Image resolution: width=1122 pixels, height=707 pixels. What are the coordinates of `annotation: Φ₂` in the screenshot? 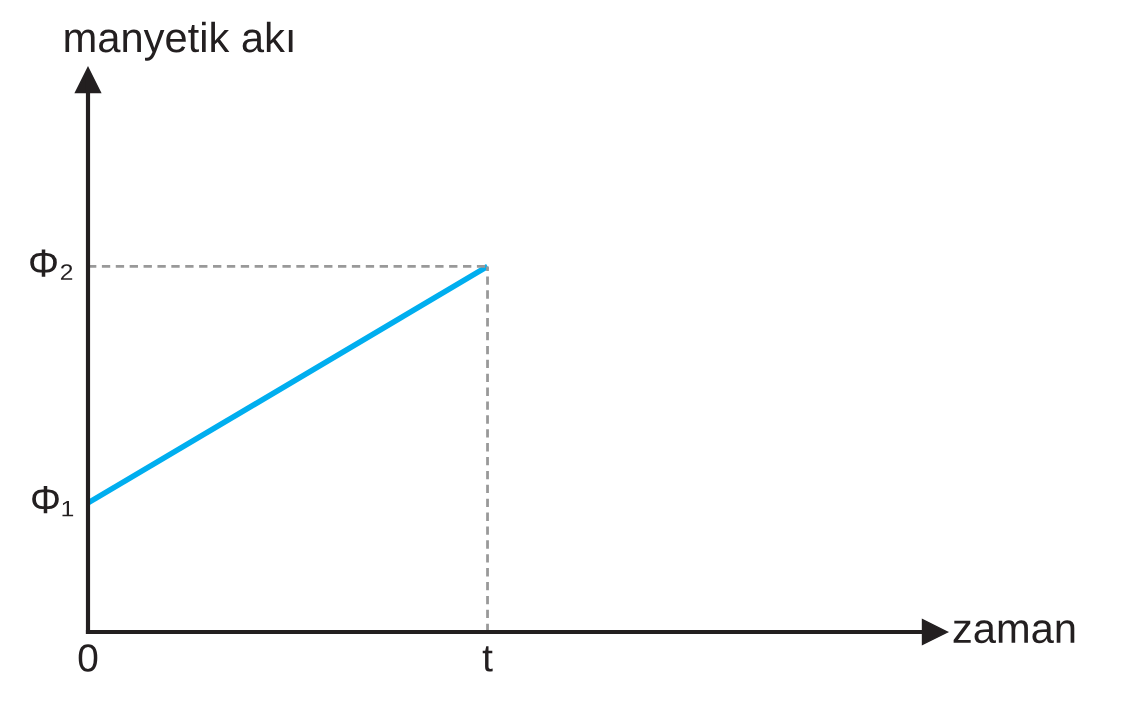 It's located at (51, 264).